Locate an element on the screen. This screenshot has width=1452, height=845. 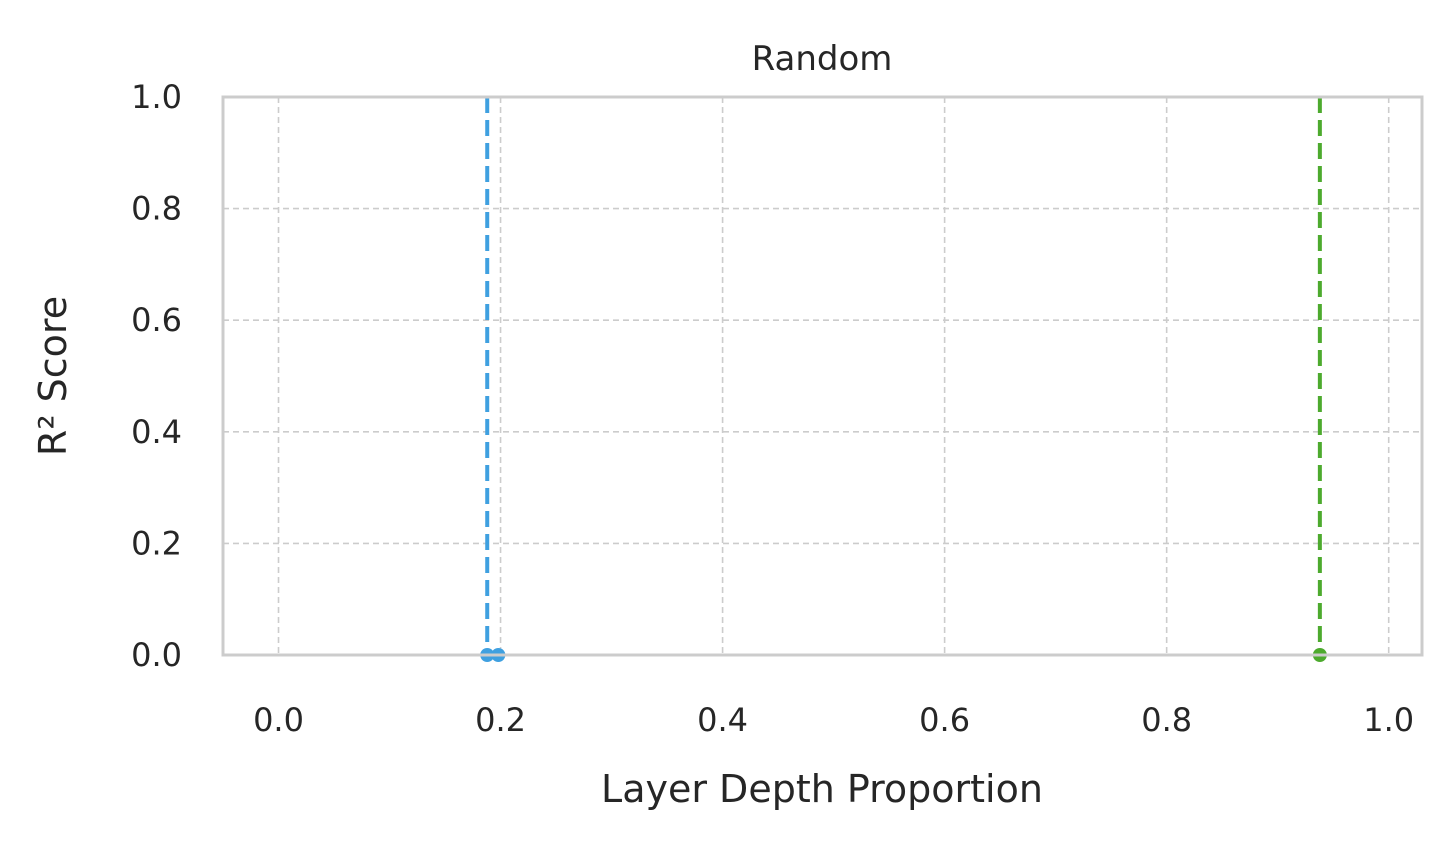
y-tick-label: 0.6 is located at coordinates (156, 320).